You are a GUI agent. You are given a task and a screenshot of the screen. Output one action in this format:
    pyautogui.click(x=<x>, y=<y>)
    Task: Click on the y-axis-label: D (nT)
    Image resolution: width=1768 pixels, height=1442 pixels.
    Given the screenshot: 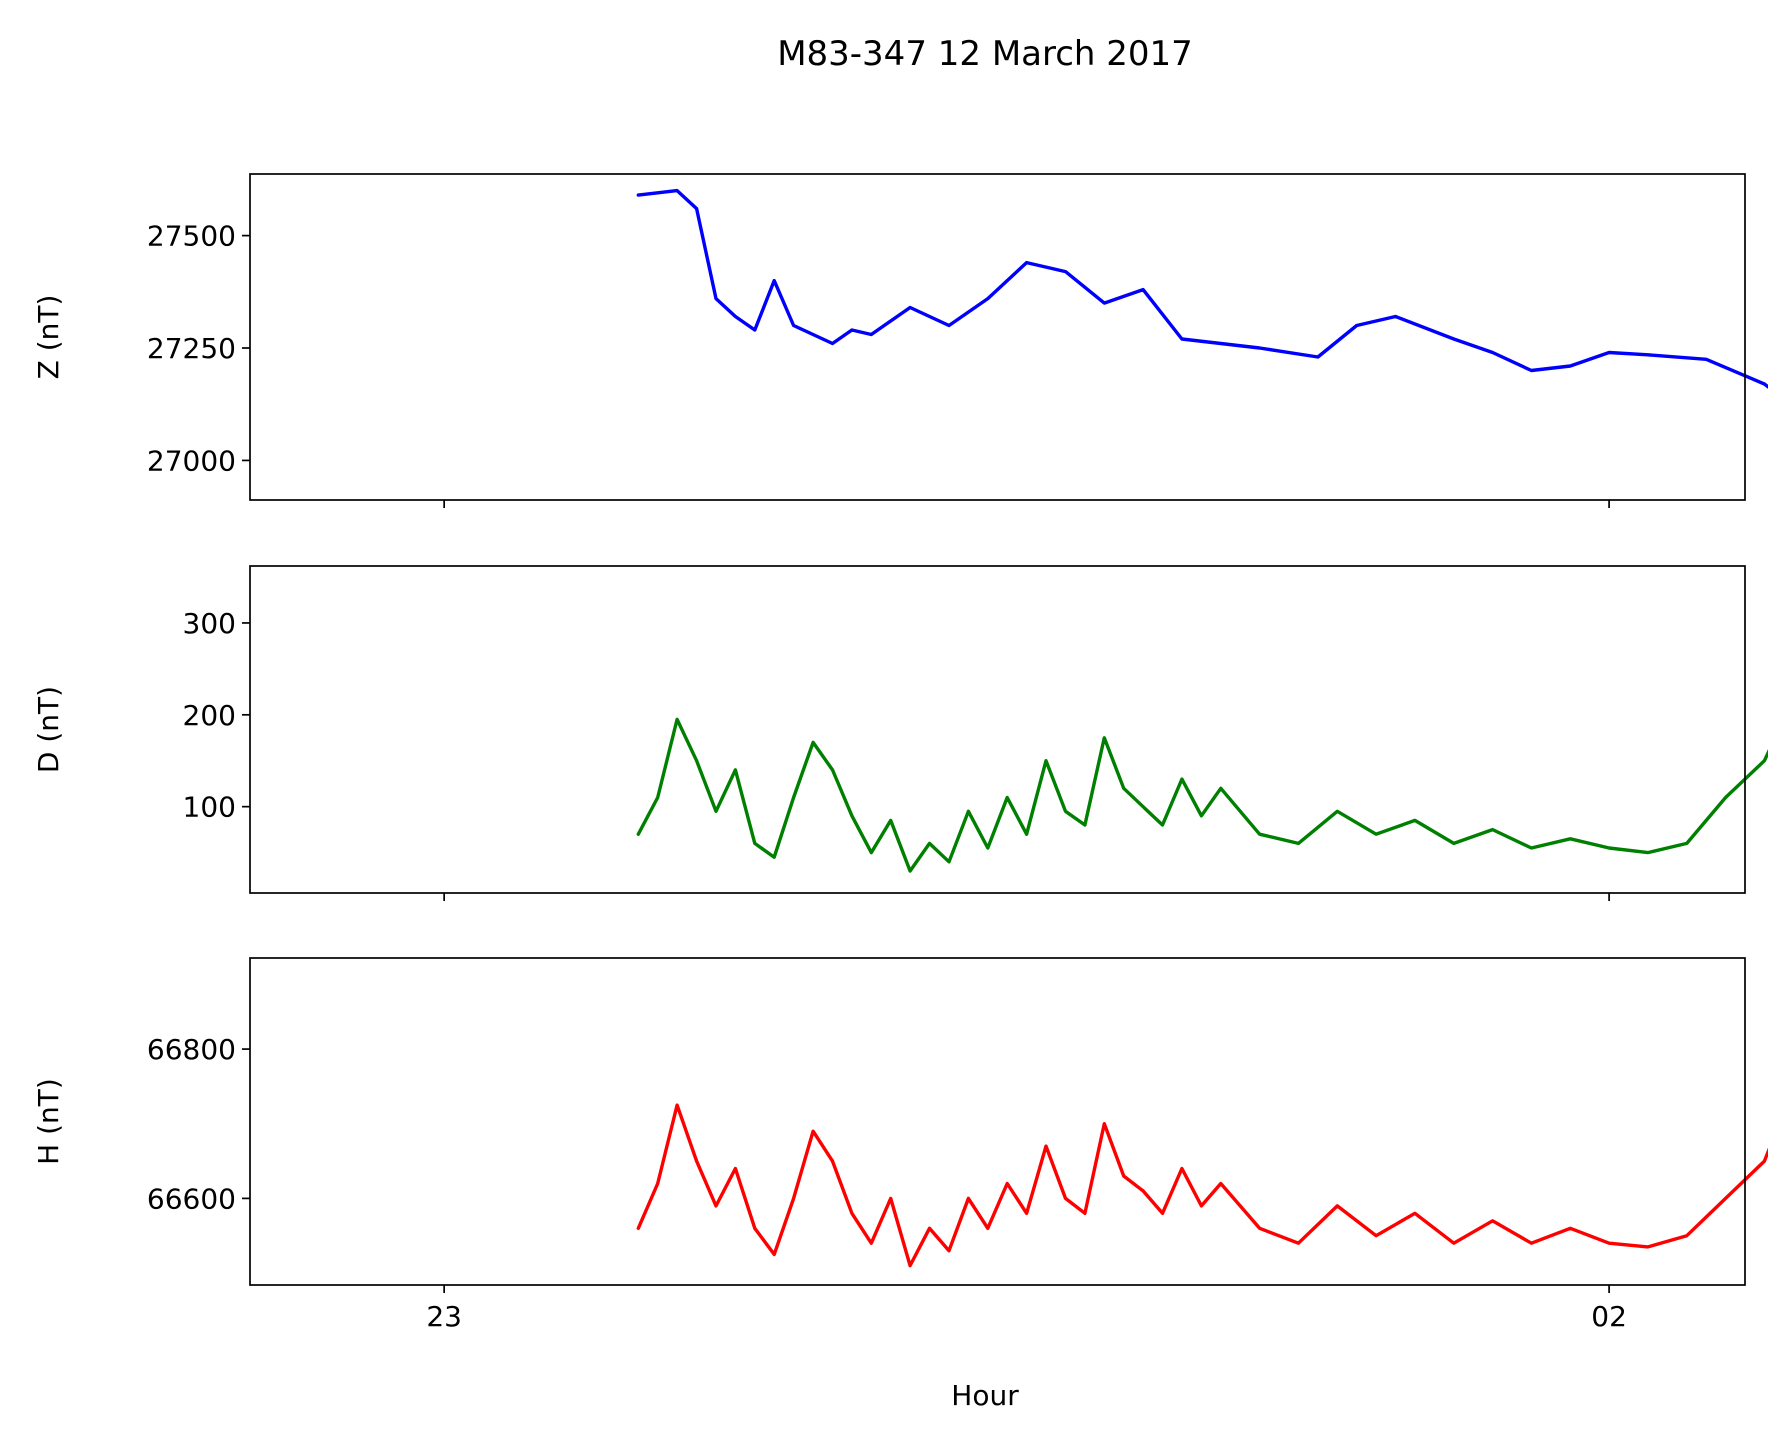 What is the action you would take?
    pyautogui.click(x=48, y=729)
    